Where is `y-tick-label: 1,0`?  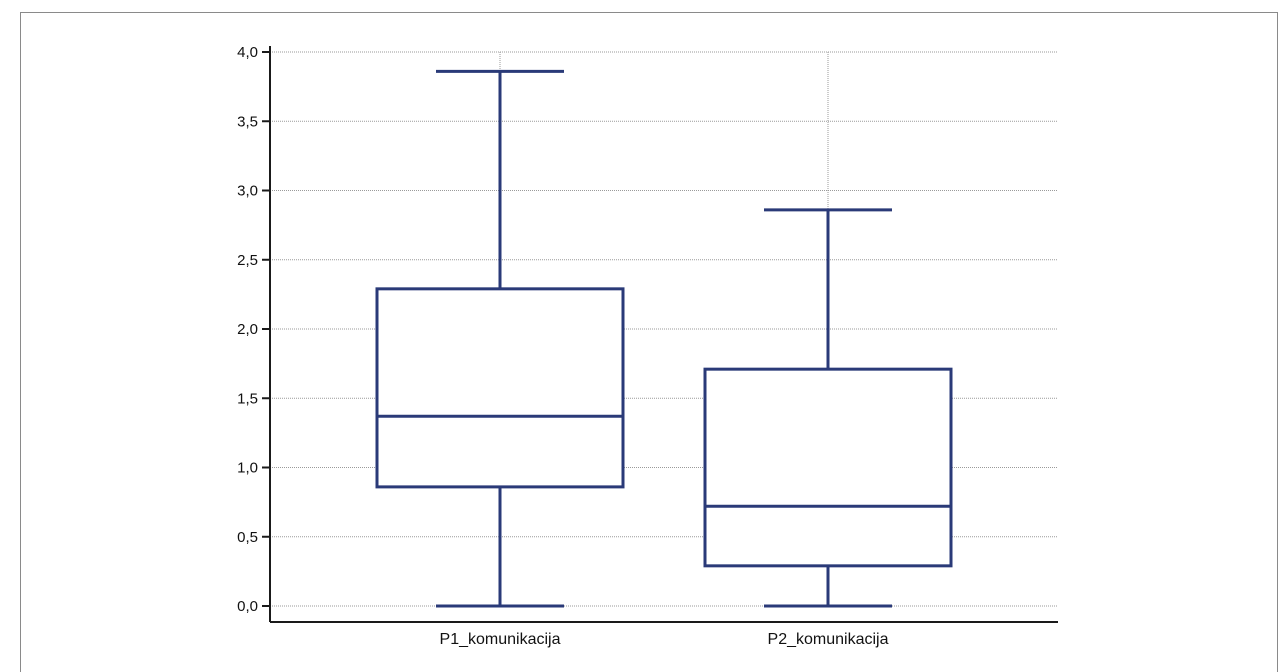 y-tick-label: 1,0 is located at coordinates (247, 468).